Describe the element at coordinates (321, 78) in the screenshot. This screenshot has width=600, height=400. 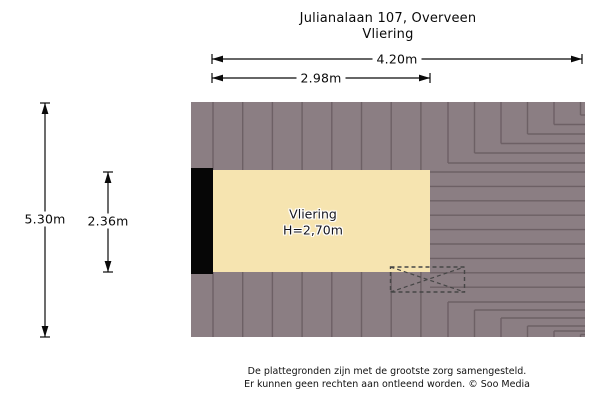
I see `dimension-label-room-width: 2.98m` at that location.